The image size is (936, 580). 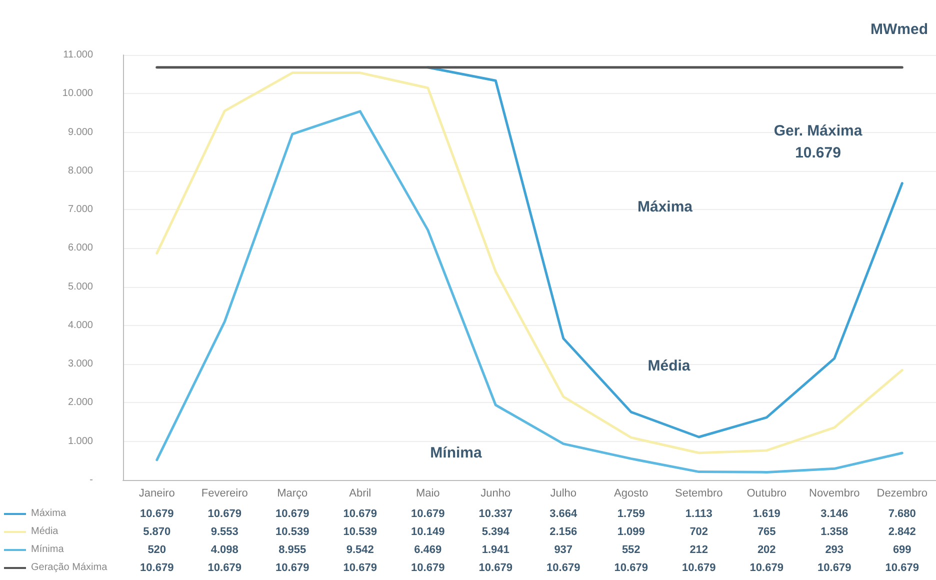 I want to click on data-label: 699, so click(x=902, y=550).